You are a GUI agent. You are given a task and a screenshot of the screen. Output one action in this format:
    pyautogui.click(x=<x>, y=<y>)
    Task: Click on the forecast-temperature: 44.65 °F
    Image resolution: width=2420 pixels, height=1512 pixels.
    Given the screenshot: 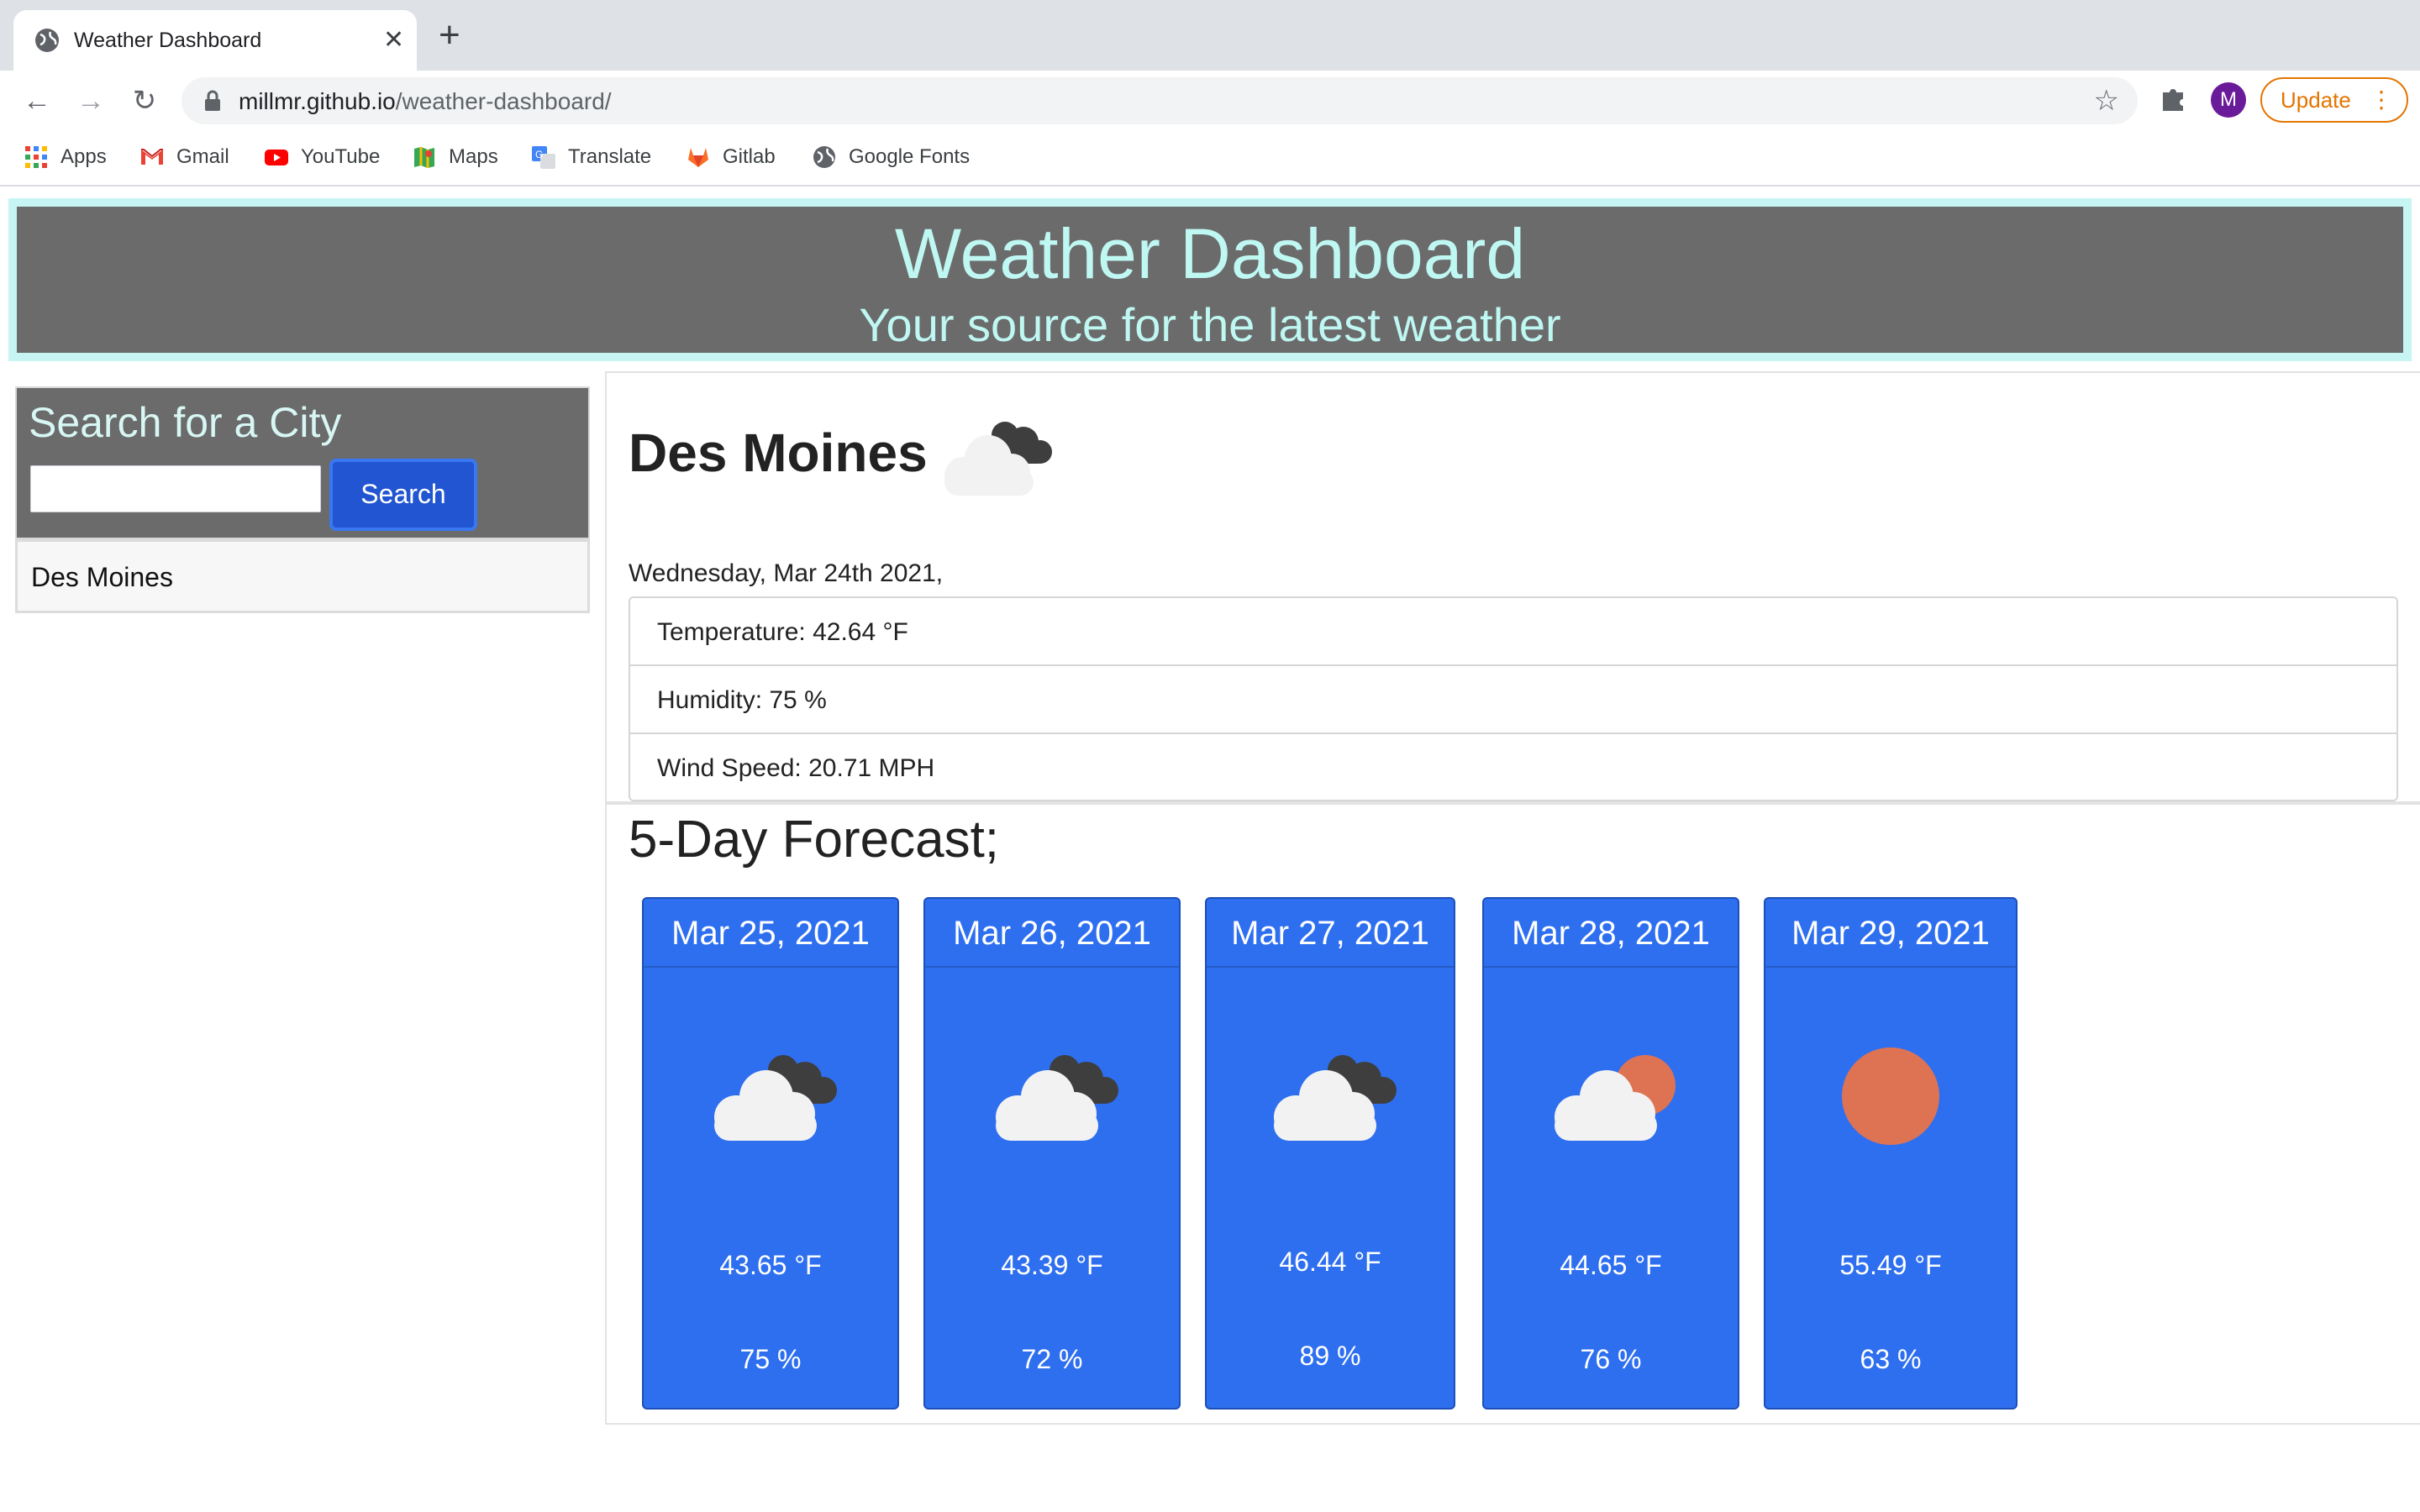 What is the action you would take?
    pyautogui.click(x=1611, y=1265)
    